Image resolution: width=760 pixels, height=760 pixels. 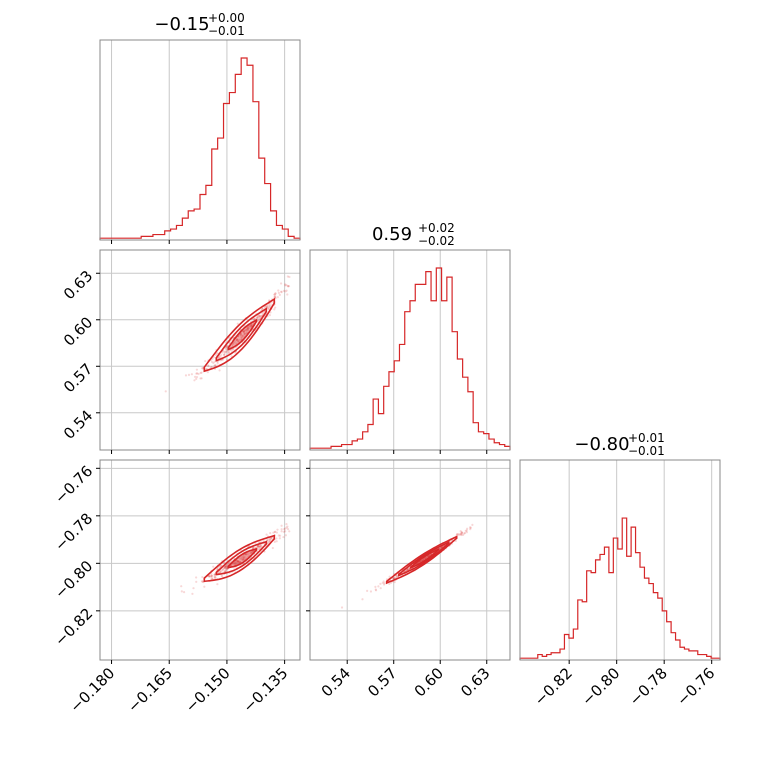 What do you see at coordinates (646, 451) in the screenshot?
I see `param-title-sub-2: −0.01` at bounding box center [646, 451].